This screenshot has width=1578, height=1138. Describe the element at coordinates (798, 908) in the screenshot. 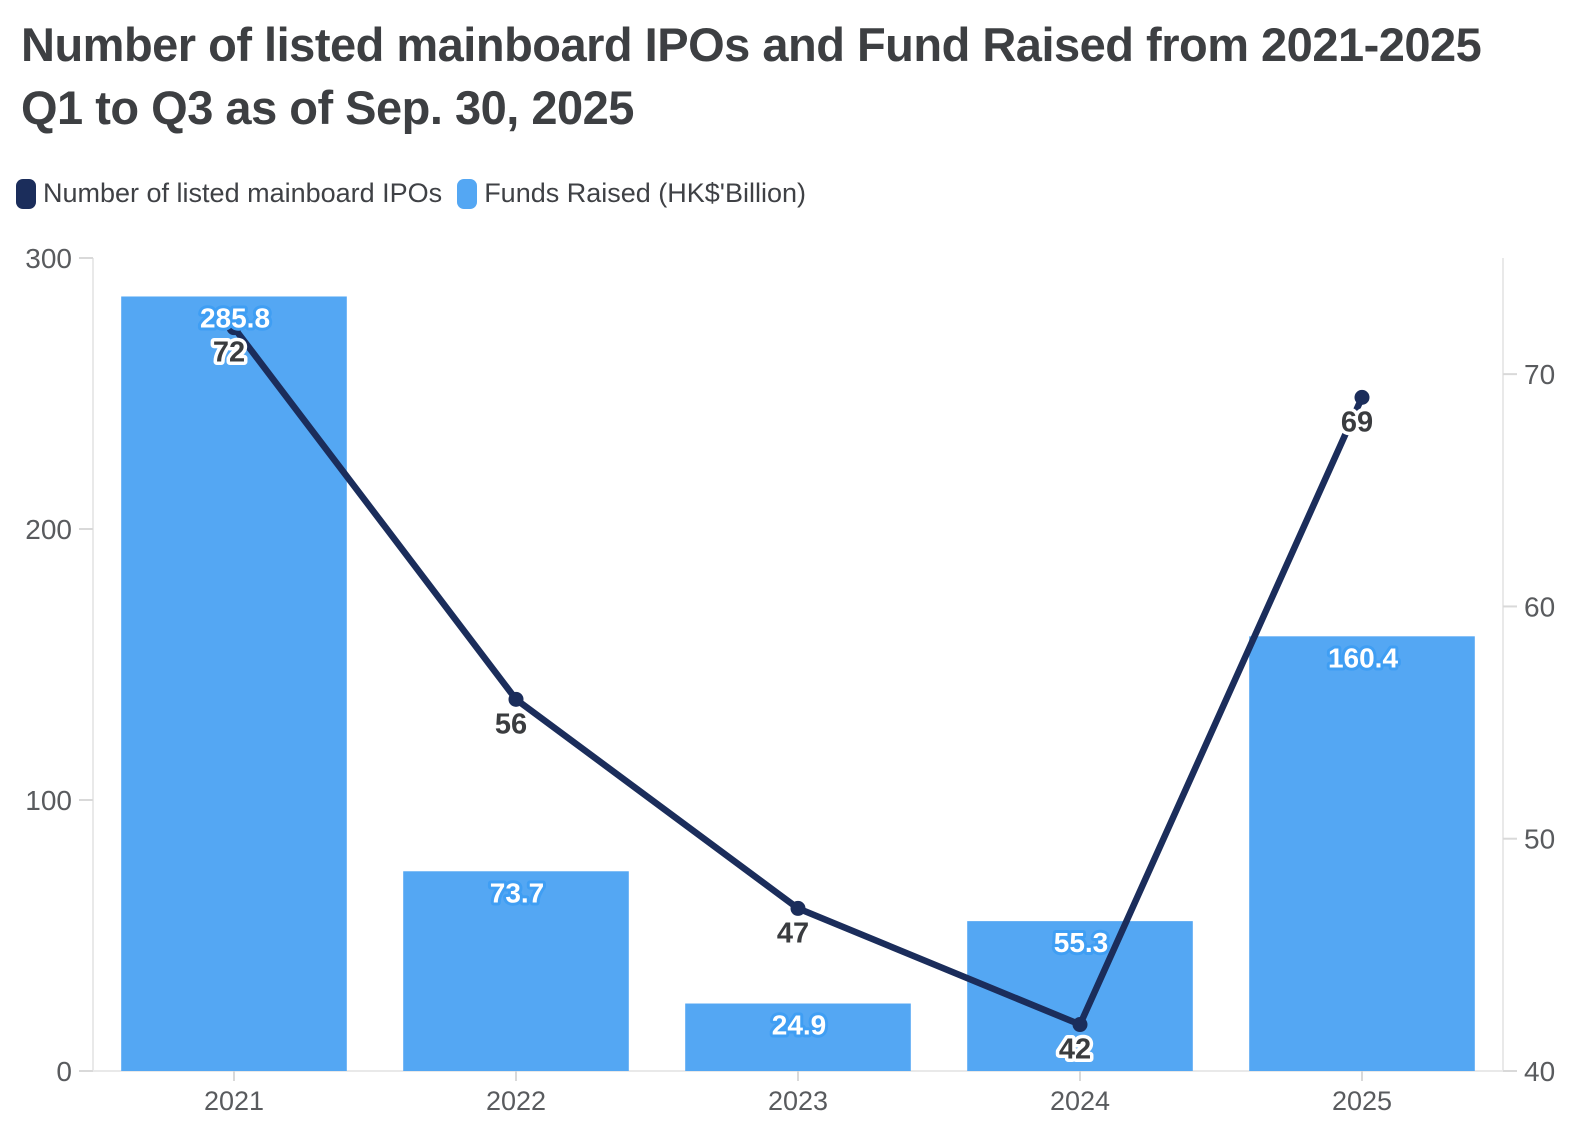

I see `point-2023` at that location.